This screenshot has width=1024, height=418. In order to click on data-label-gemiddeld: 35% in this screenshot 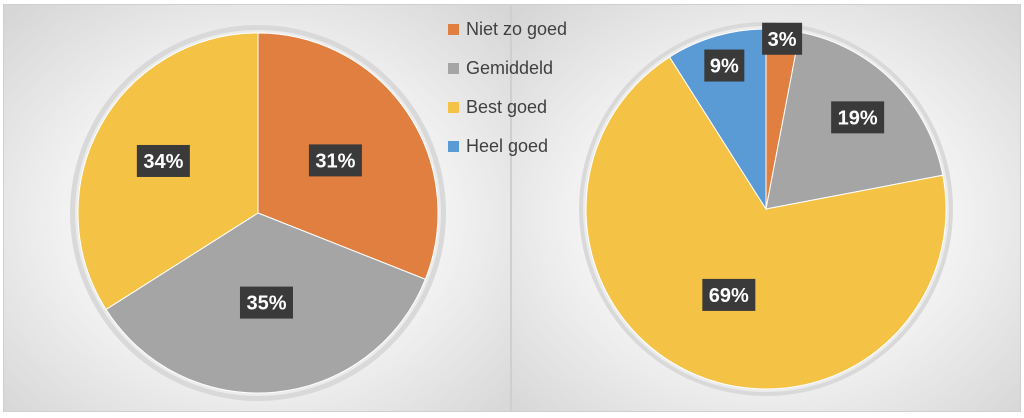, I will do `click(266, 304)`.